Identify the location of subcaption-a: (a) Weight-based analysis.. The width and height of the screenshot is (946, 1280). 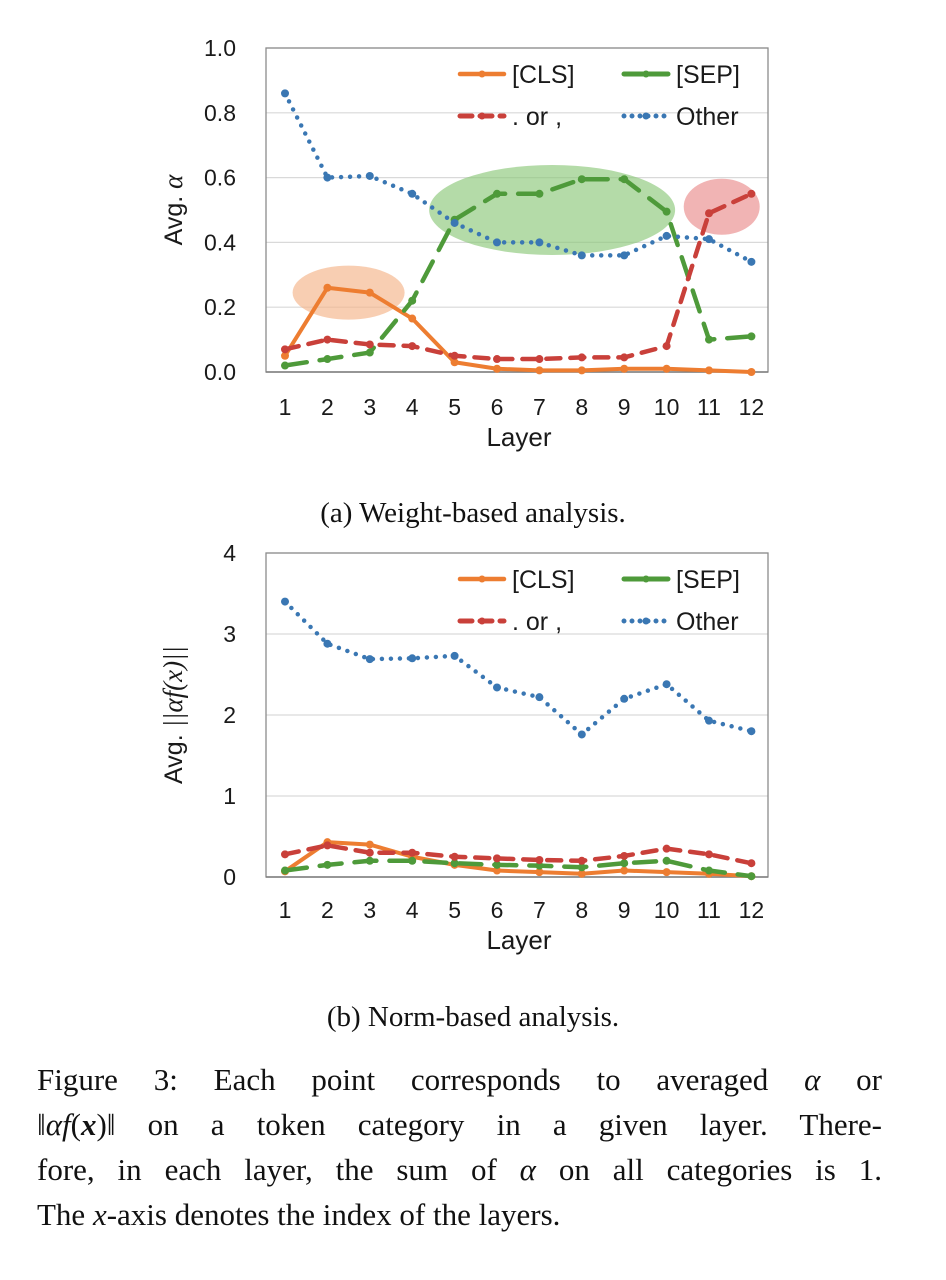
(473, 513).